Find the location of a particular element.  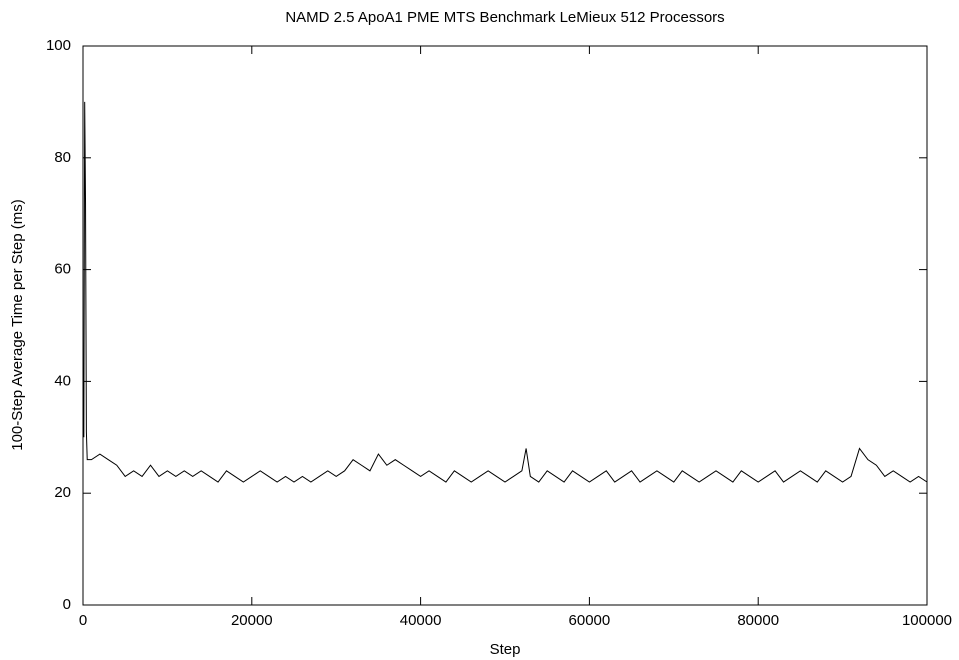

x-tick-label: 100000 is located at coordinates (927, 620).